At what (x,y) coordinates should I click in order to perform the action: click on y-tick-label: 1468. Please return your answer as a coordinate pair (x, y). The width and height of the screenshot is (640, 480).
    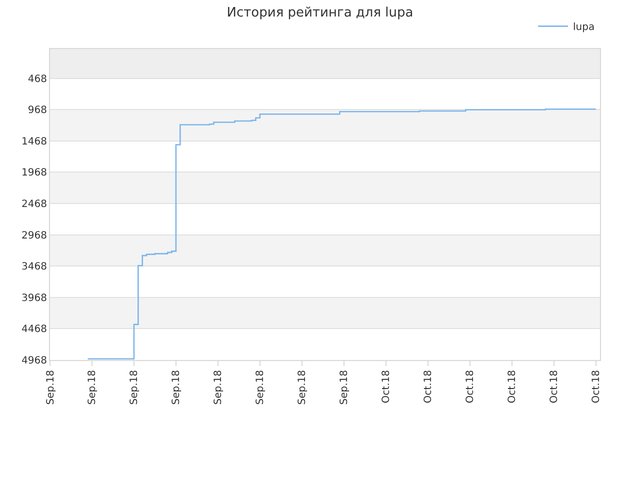
    Looking at the image, I should click on (34, 142).